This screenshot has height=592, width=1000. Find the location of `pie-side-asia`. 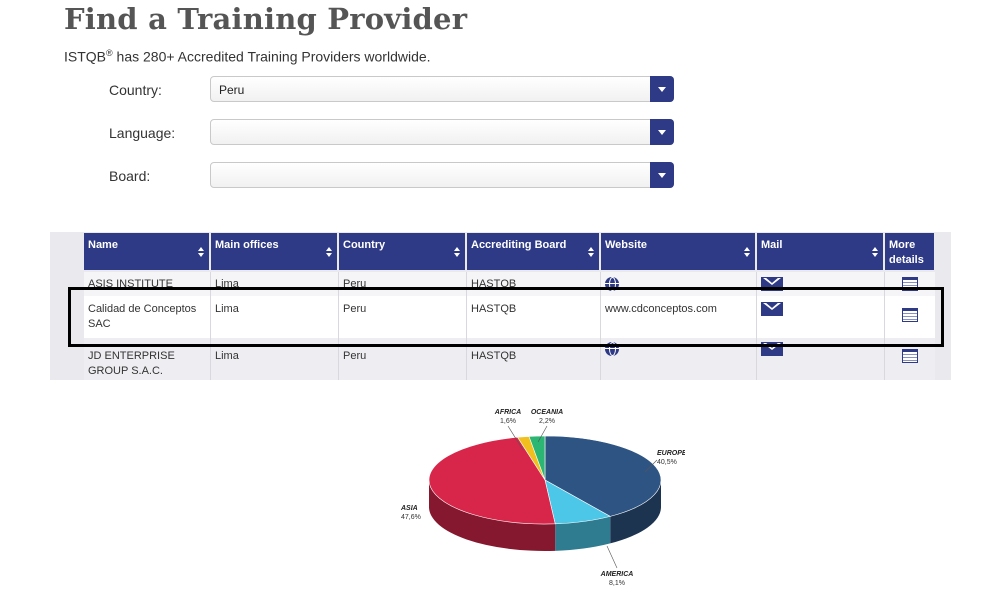

pie-side-asia is located at coordinates (492, 515).